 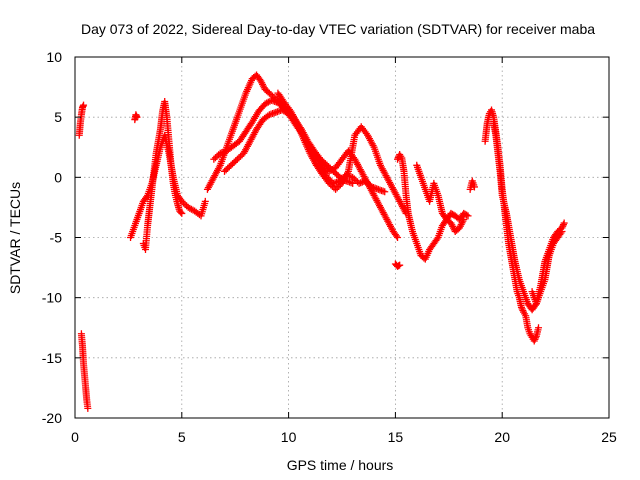 I want to click on y-tick-label: 10, so click(x=54, y=57).